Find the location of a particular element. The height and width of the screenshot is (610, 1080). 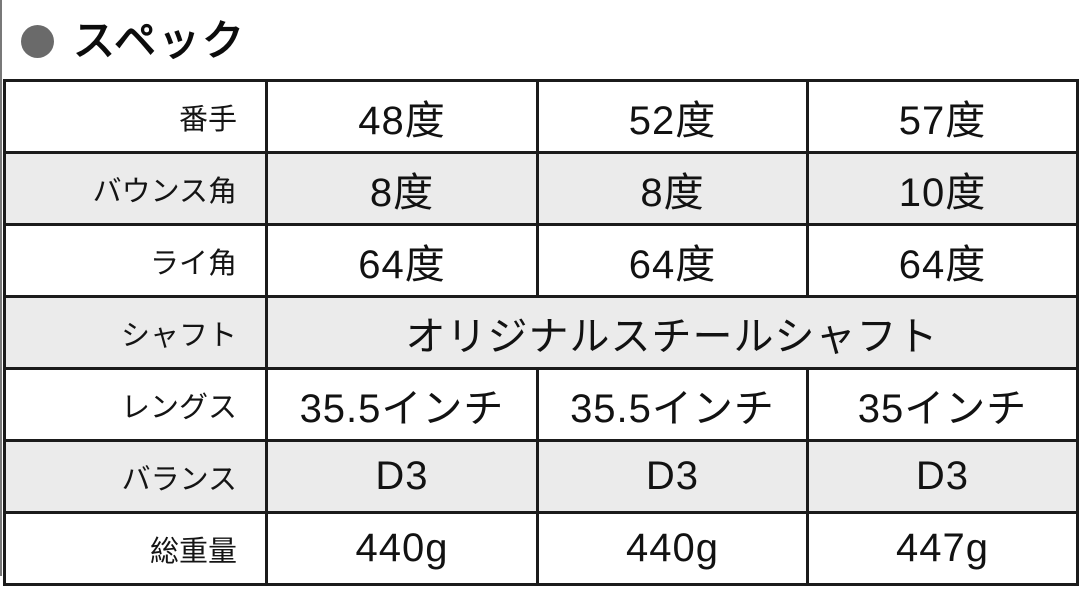

photo-edge-line is located at coordinates (1, 288).